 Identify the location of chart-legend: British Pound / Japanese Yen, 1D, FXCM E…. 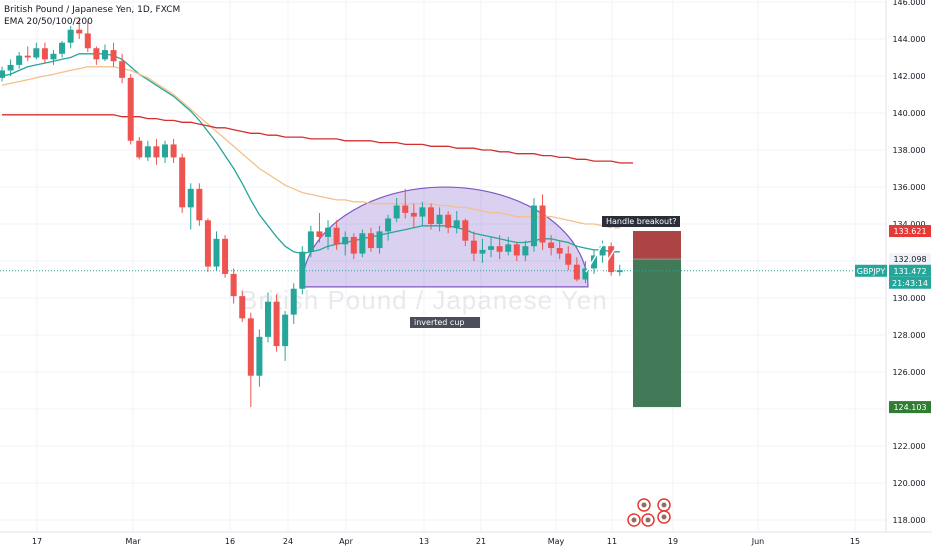
(92, 16).